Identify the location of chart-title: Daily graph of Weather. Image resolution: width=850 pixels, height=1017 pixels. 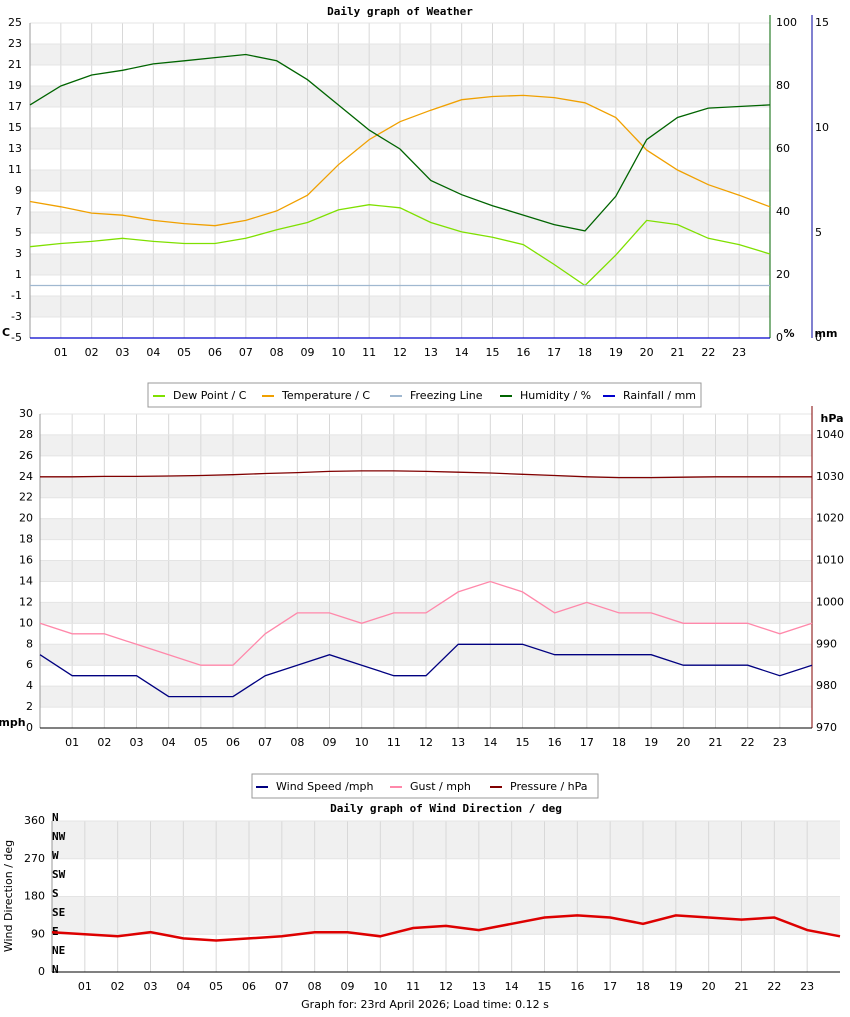
(400, 11).